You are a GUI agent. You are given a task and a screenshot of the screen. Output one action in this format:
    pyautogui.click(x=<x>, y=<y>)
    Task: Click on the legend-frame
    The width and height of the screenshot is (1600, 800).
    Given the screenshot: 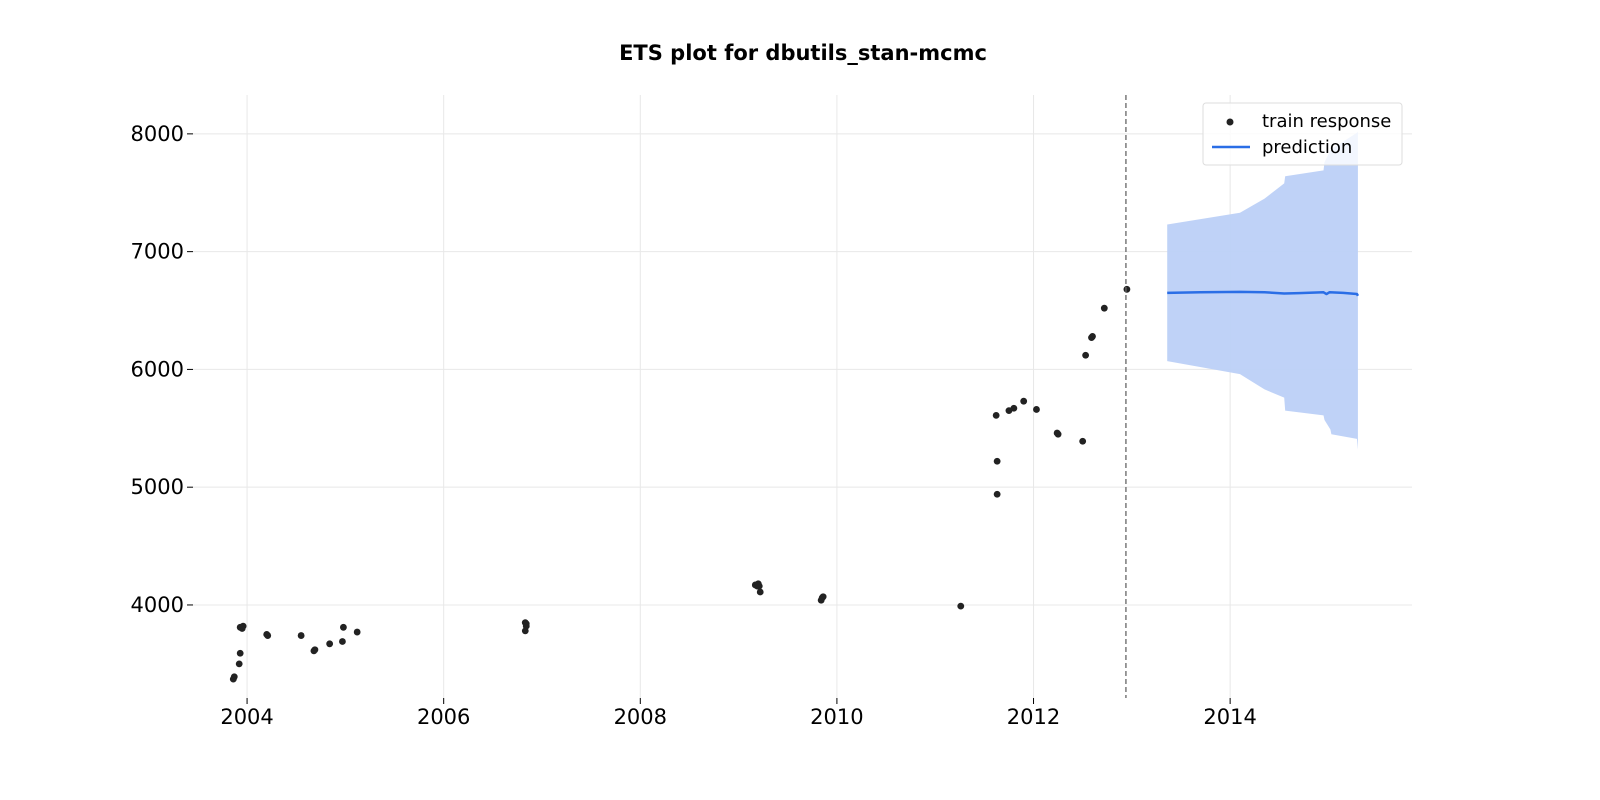 What is the action you would take?
    pyautogui.click(x=1302, y=134)
    